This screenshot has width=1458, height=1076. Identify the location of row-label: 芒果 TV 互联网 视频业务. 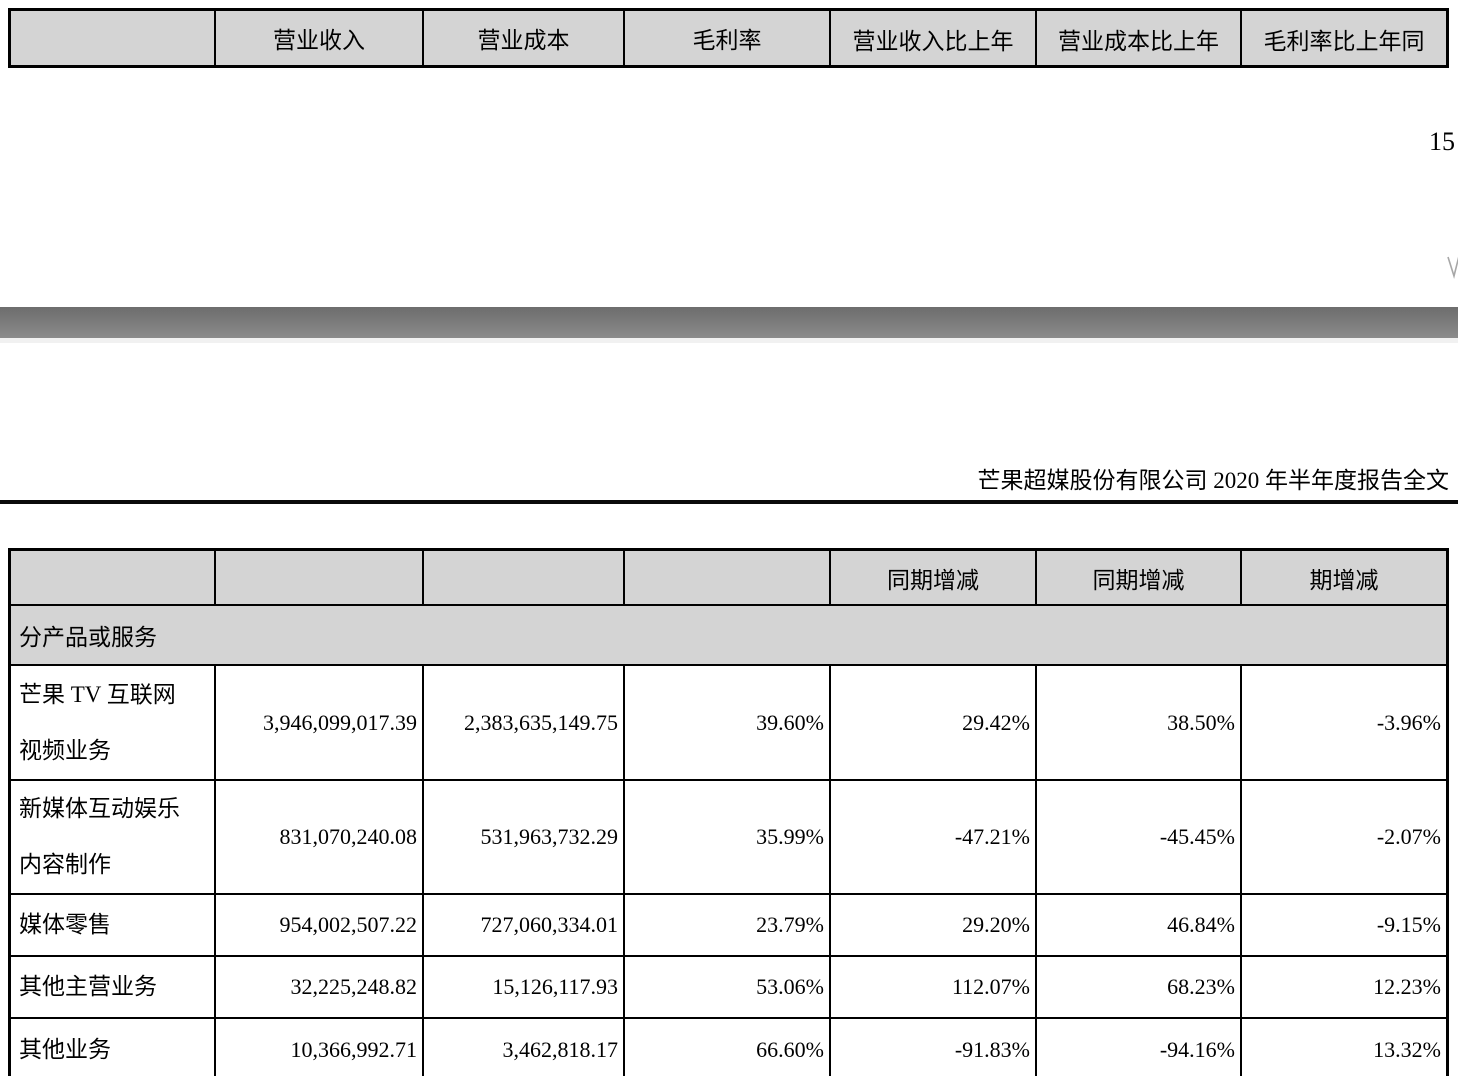
(113, 722).